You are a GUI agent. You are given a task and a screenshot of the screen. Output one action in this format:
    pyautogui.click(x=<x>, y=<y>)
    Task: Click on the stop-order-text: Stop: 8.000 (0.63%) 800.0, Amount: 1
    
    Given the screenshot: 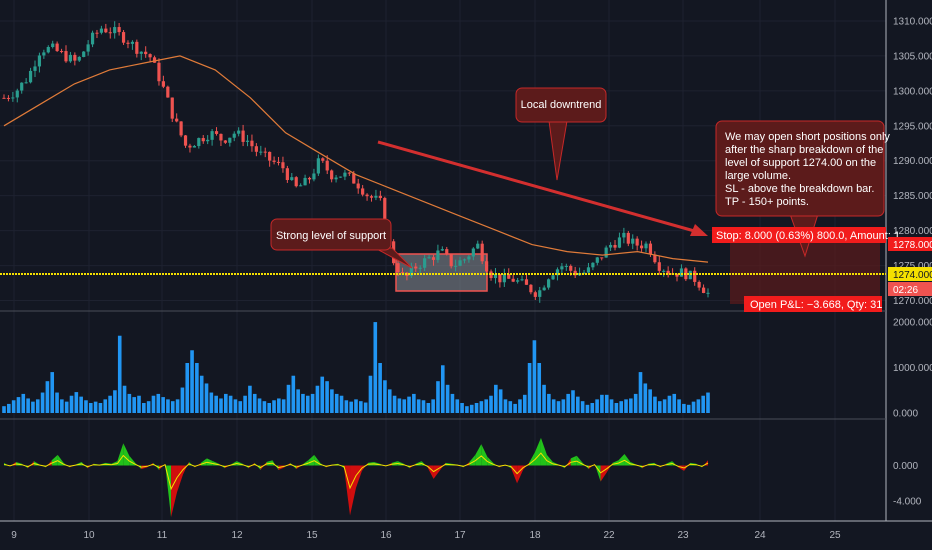 What is the action you would take?
    pyautogui.click(x=808, y=236)
    